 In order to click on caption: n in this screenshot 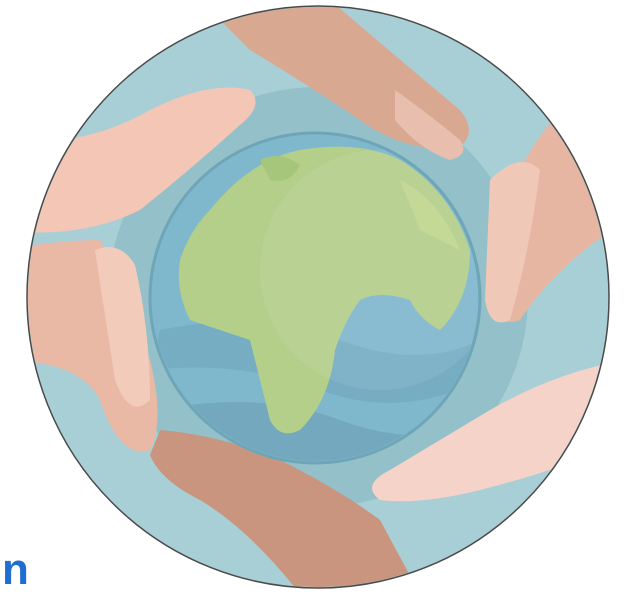, I will do `click(15, 569)`.